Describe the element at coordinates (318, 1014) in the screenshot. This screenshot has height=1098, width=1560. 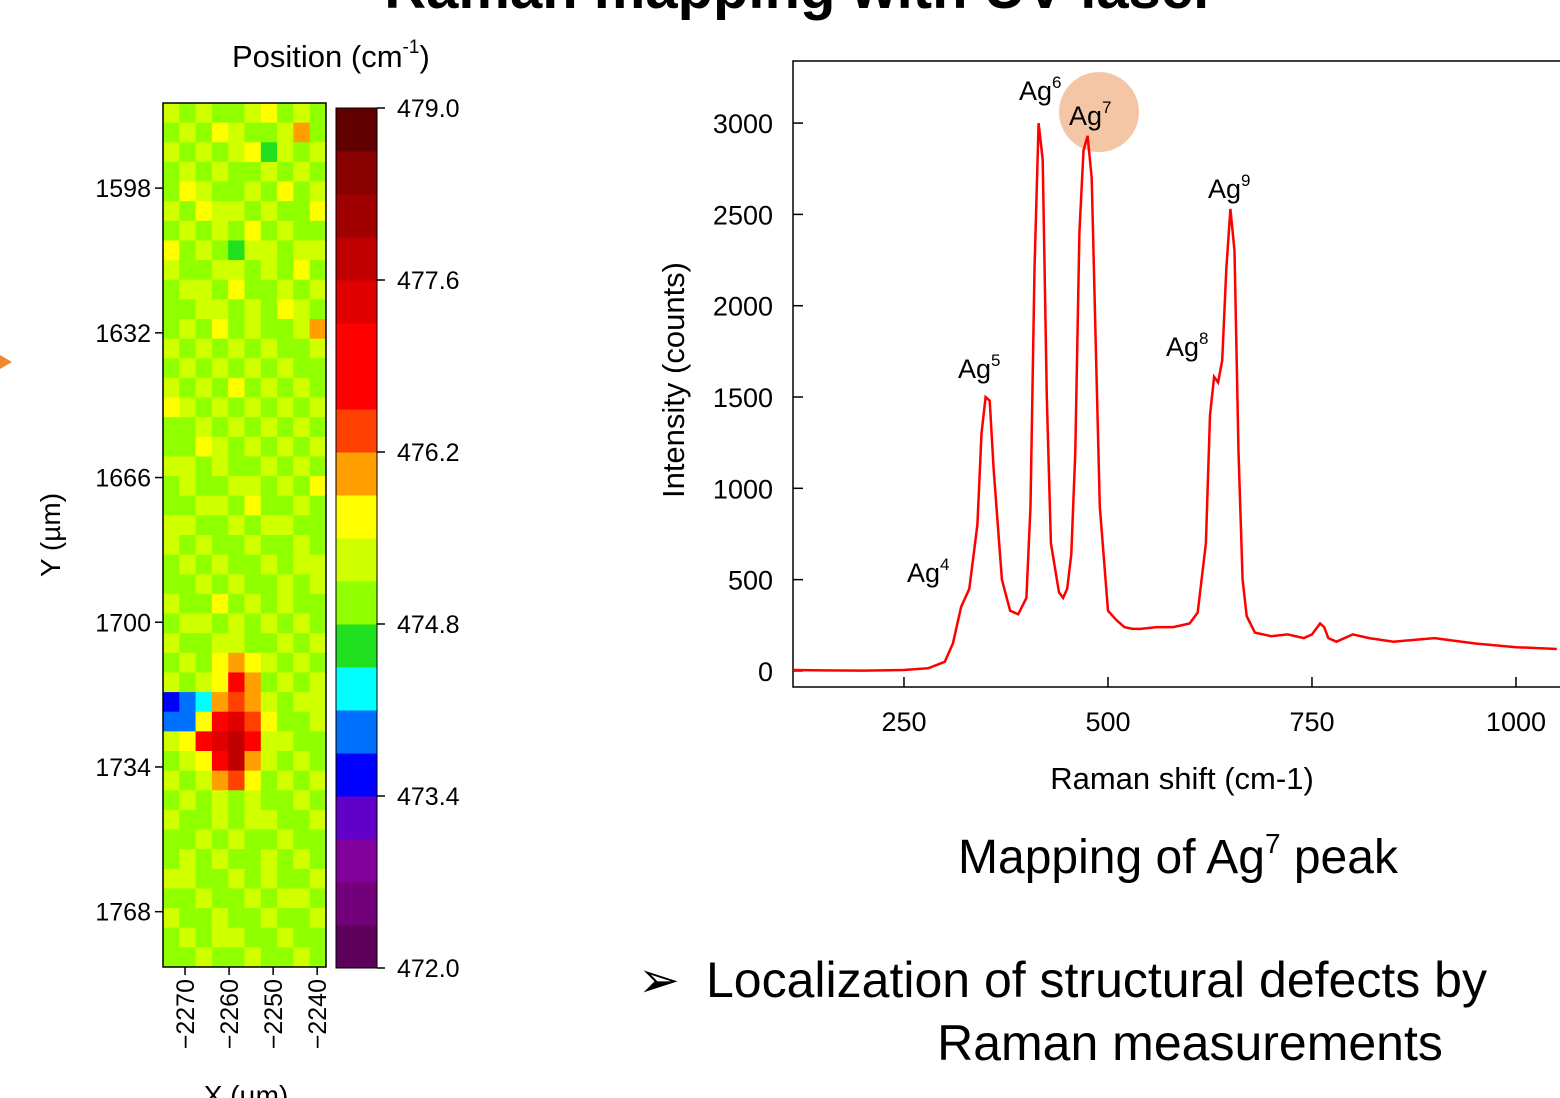
I see `x-tick-label: −2240` at that location.